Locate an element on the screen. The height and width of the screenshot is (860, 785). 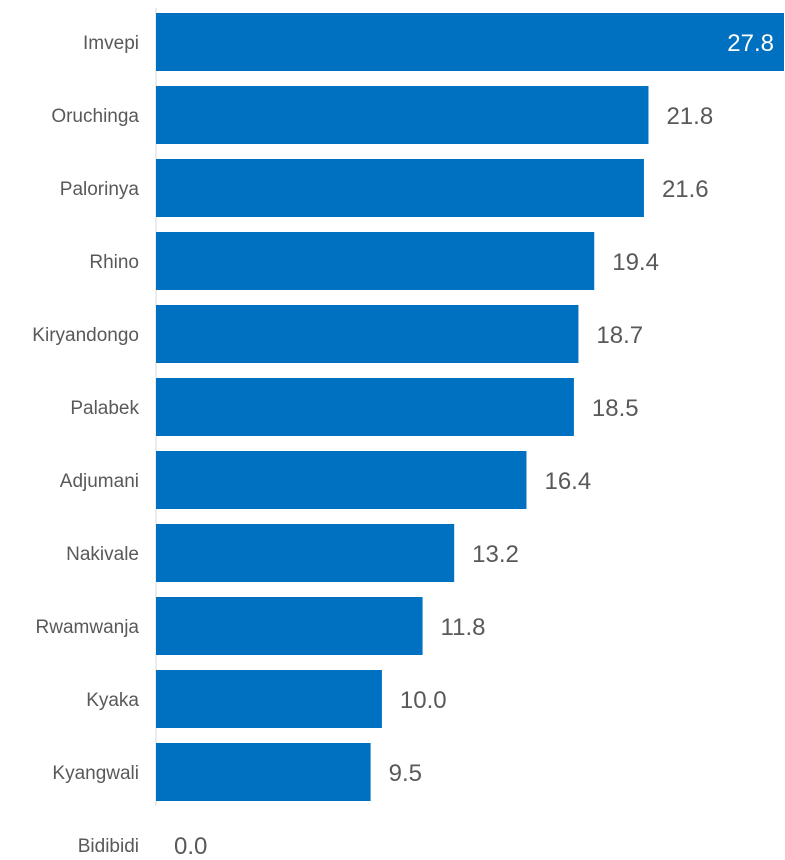
value-label-adjumani: 16.4 is located at coordinates (567, 481).